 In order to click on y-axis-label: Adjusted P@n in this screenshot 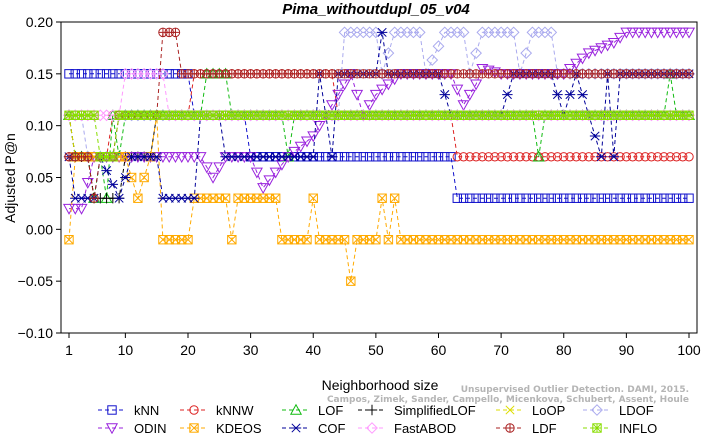, I will do `click(10, 178)`.